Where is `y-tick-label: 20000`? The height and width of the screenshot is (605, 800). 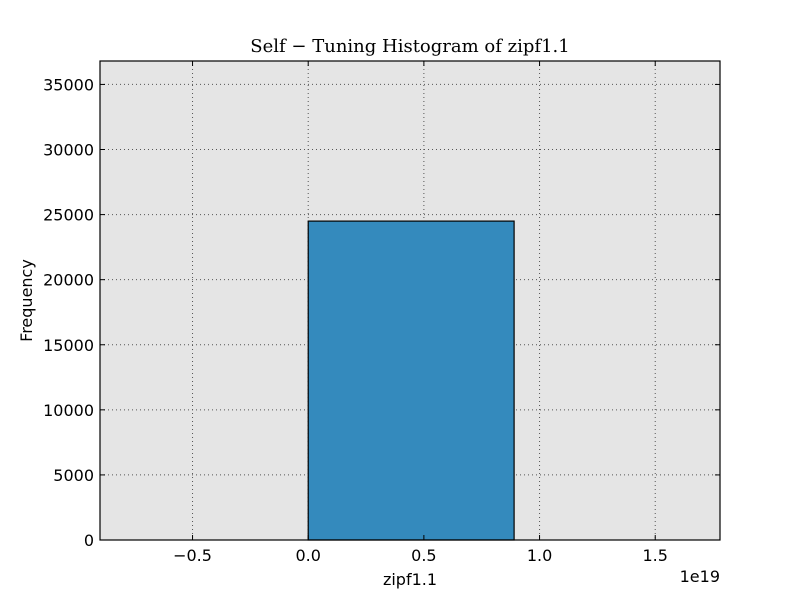 y-tick-label: 20000 is located at coordinates (68, 280).